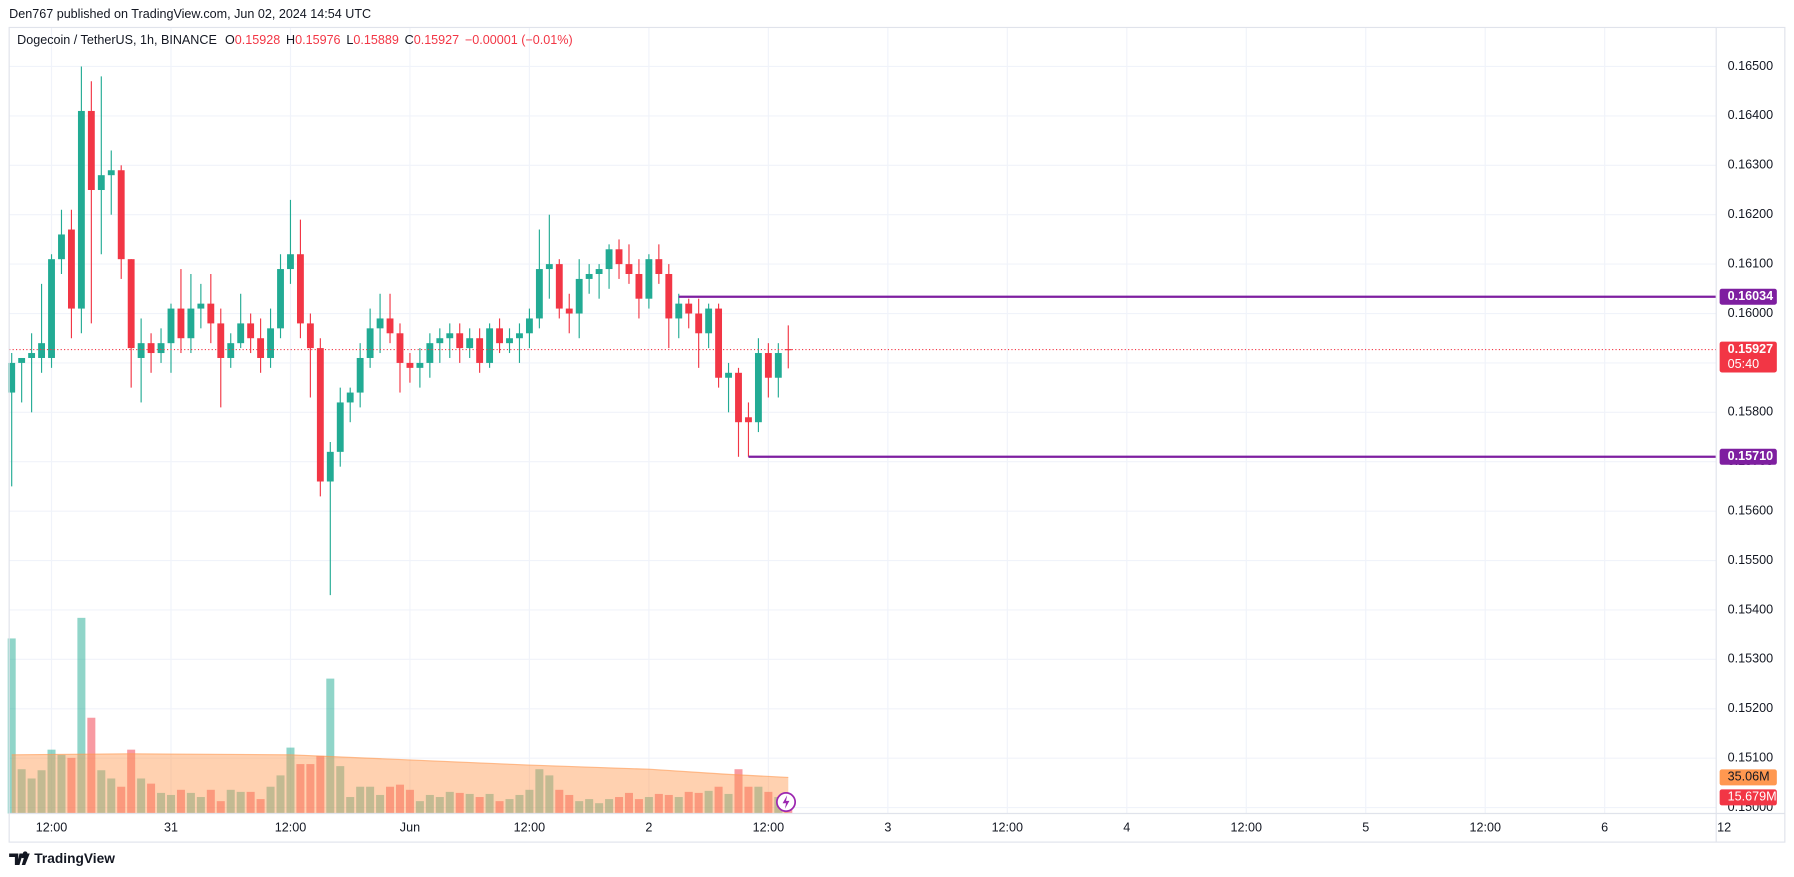  Describe the element at coordinates (1750, 510) in the screenshot. I see `y-tick-label: 0.15600` at that location.